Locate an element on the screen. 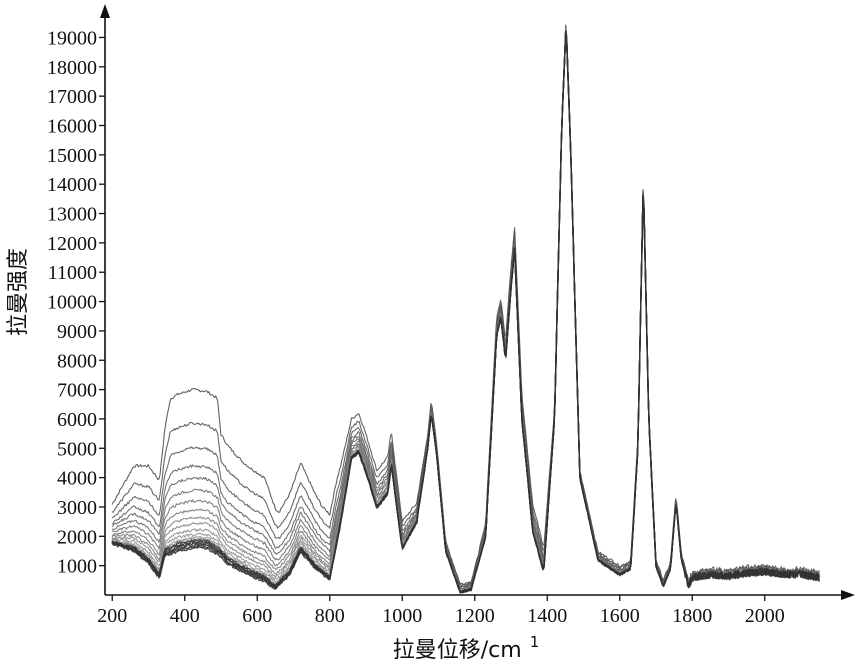 This screenshot has width=855, height=664. x-axis-arrow is located at coordinates (848, 595).